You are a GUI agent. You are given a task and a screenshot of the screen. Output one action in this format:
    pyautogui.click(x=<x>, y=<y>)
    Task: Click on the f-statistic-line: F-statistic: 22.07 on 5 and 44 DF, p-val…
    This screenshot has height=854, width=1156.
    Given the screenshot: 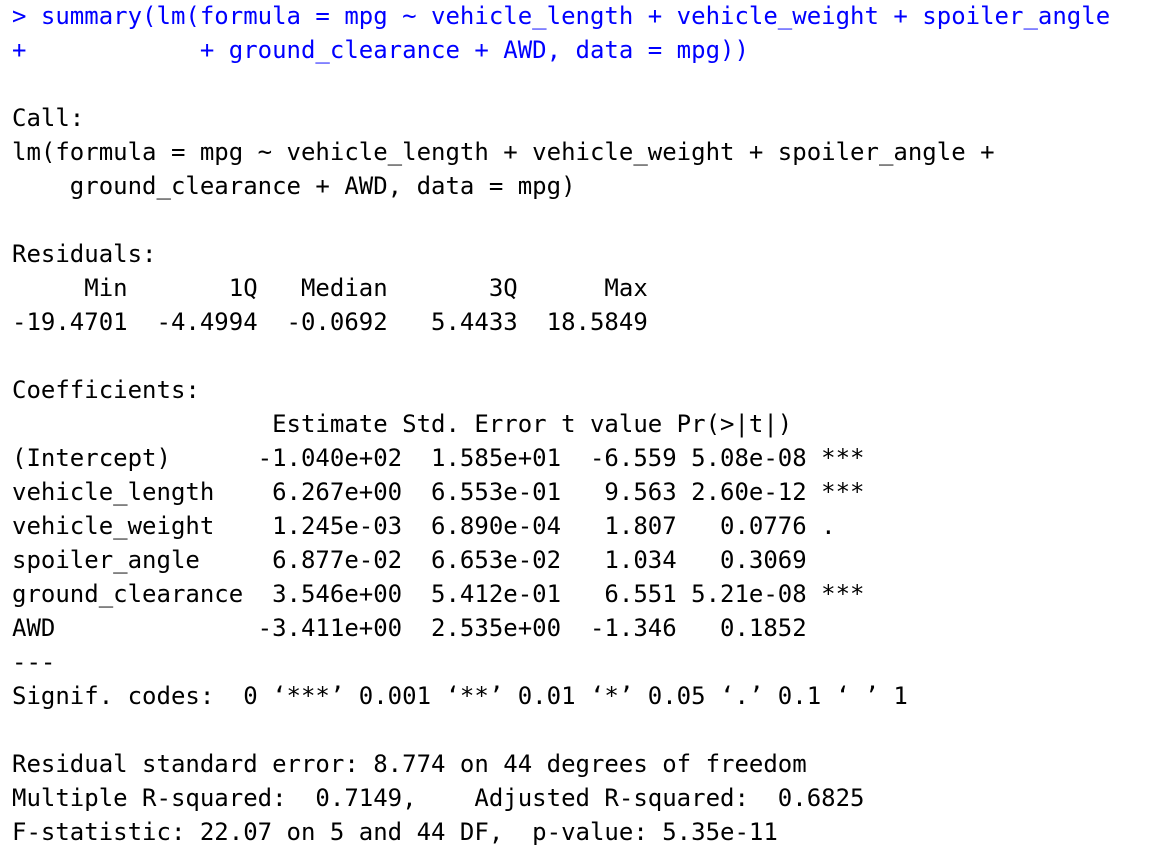 What is the action you would take?
    pyautogui.click(x=395, y=832)
    